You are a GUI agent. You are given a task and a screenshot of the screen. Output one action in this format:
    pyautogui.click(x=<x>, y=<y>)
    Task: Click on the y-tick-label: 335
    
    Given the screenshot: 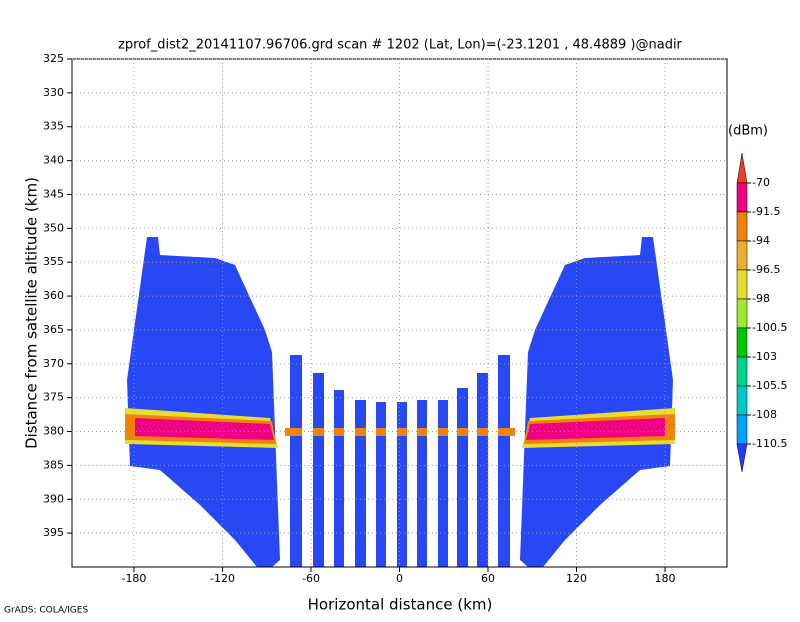 What is the action you would take?
    pyautogui.click(x=53, y=126)
    